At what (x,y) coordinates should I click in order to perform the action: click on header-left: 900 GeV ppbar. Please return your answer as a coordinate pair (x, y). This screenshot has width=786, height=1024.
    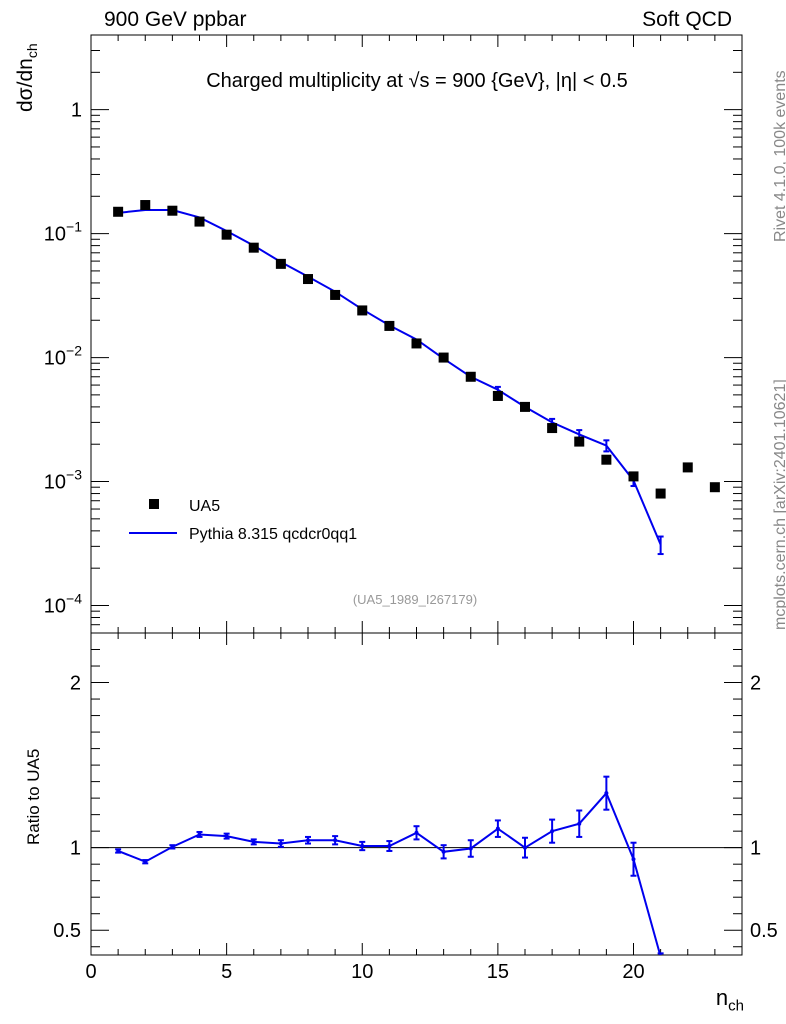
    Looking at the image, I should click on (175, 19).